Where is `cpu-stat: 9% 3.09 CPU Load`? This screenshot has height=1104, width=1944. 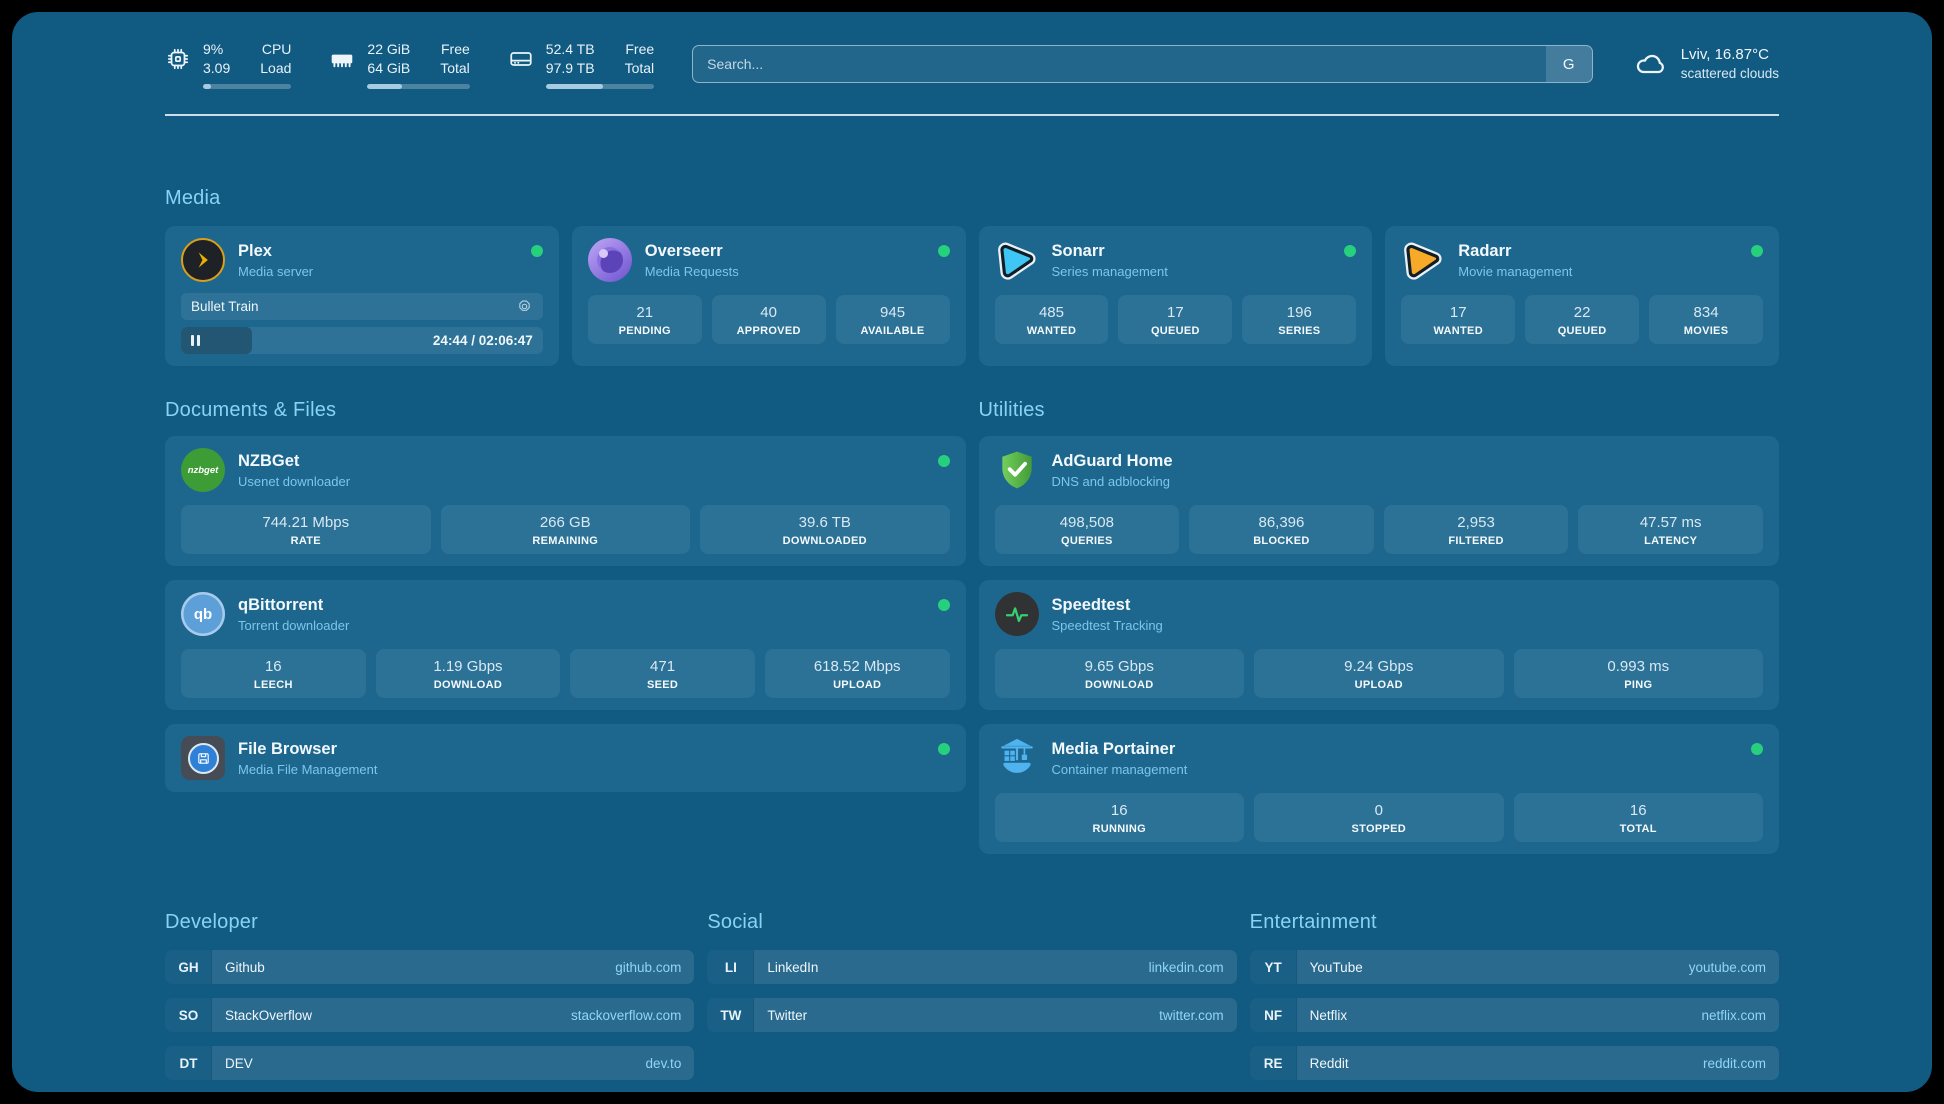 cpu-stat: 9% 3.09 CPU Load is located at coordinates (228, 64).